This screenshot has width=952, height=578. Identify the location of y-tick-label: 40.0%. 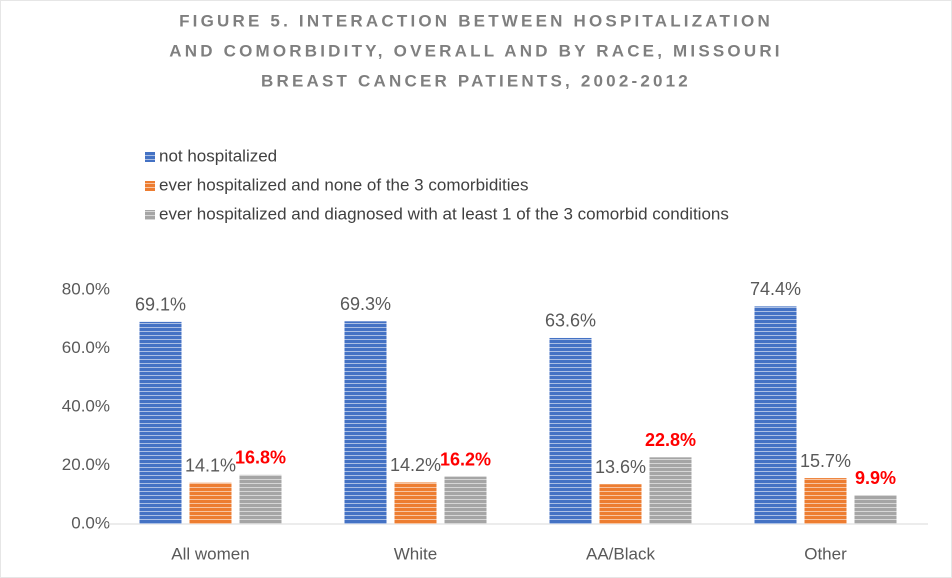
(86, 405).